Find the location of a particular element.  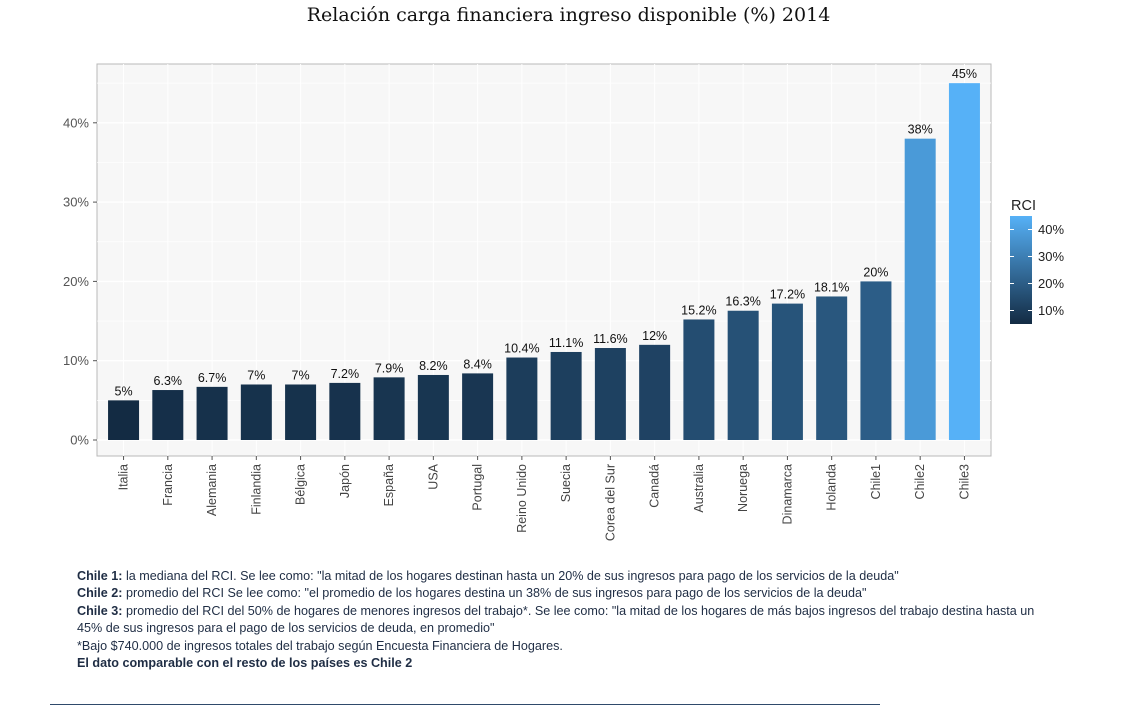

bar-value-label: 45% is located at coordinates (964, 74).